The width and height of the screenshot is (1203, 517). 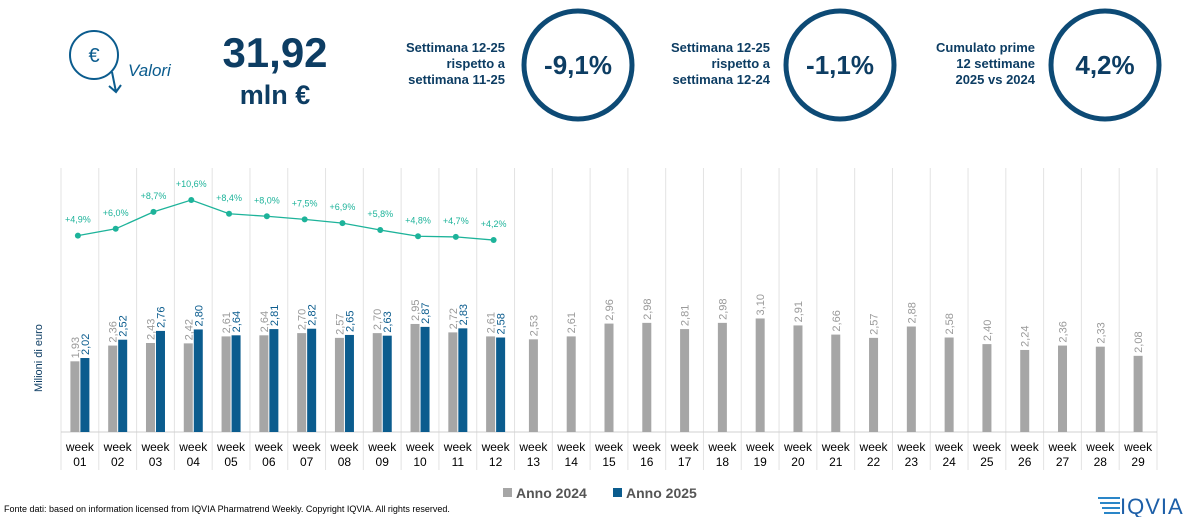 What do you see at coordinates (285, 220) in the screenshot?
I see `growth-line` at bounding box center [285, 220].